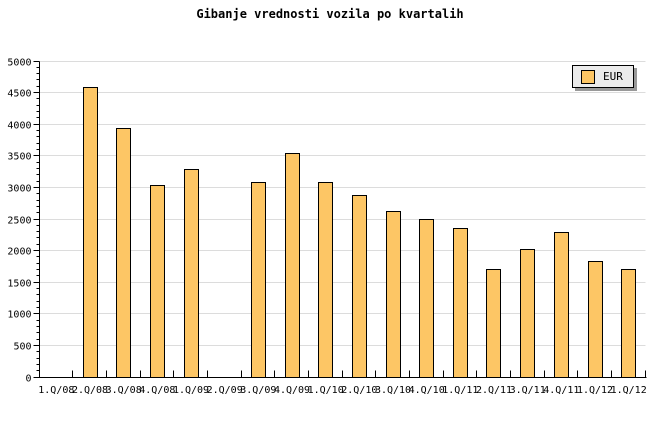 This screenshot has height=440, width=660. What do you see at coordinates (493, 323) in the screenshot?
I see `bar-2.Q/11-13` at bounding box center [493, 323].